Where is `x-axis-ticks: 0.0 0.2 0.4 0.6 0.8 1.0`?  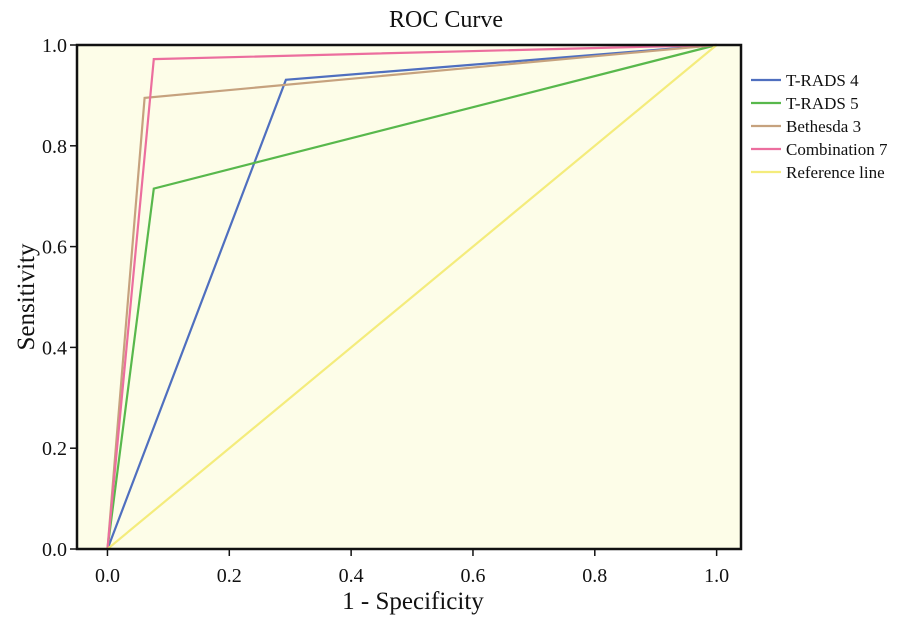
x-axis-ticks: 0.0 0.2 0.4 0.6 0.8 1.0 is located at coordinates (412, 568).